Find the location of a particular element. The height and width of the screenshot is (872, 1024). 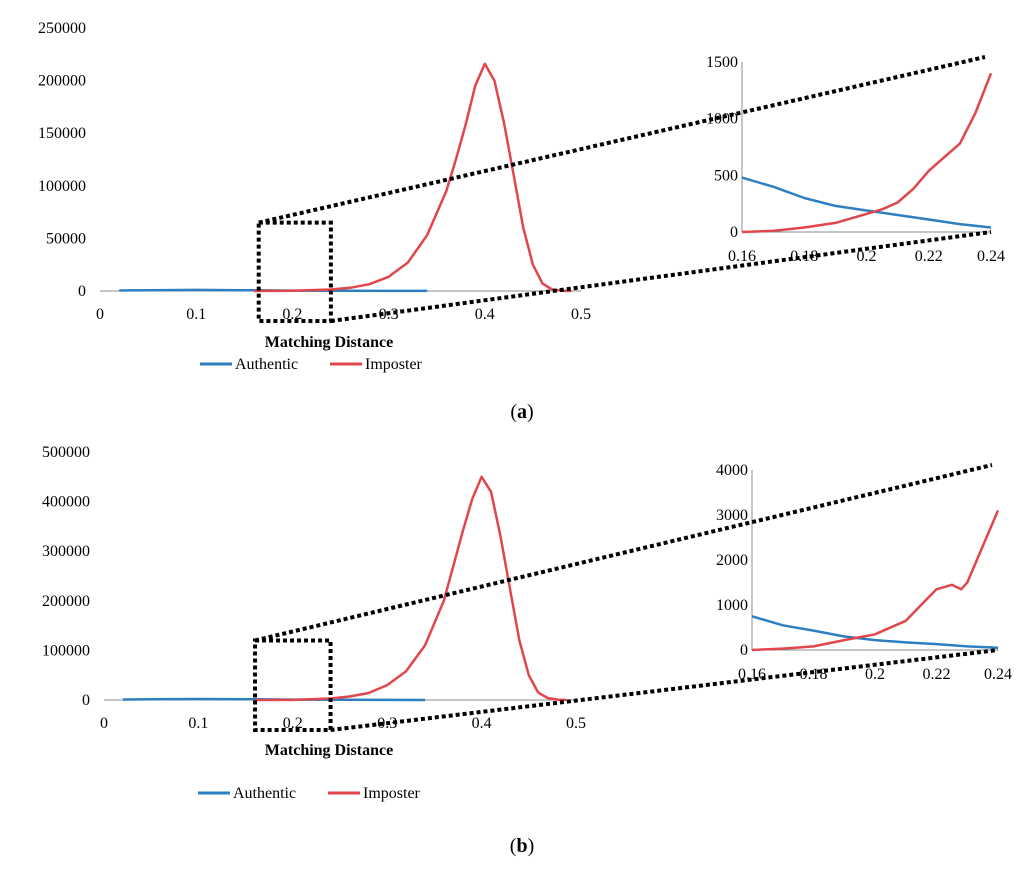

inset-y-tick-label: 2000 is located at coordinates (732, 560).